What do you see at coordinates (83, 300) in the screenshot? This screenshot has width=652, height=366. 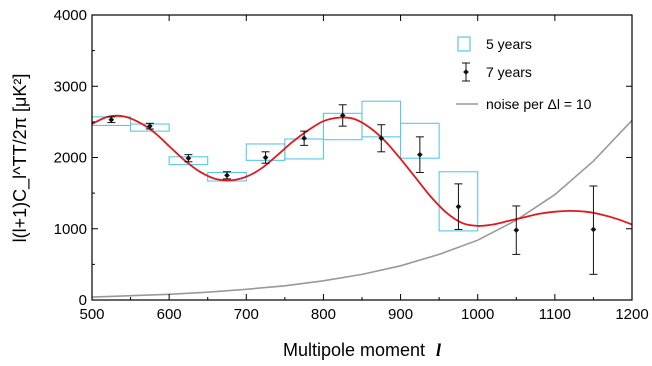 I see `y-tick-label: 0` at bounding box center [83, 300].